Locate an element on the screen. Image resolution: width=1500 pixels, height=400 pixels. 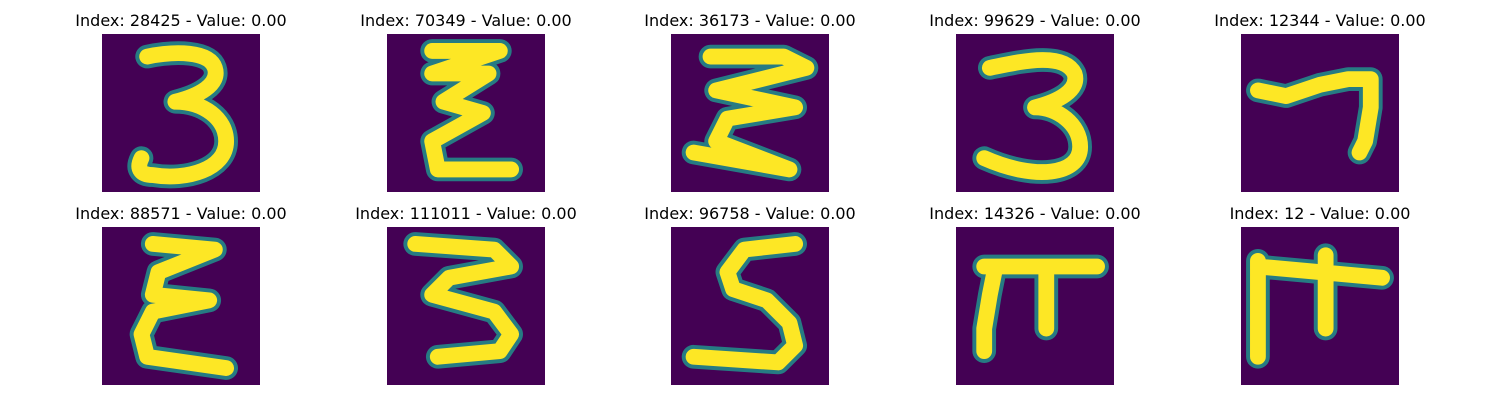
image-panel-7: Index: 111011 - Value: 0.00 is located at coordinates (466, 295).